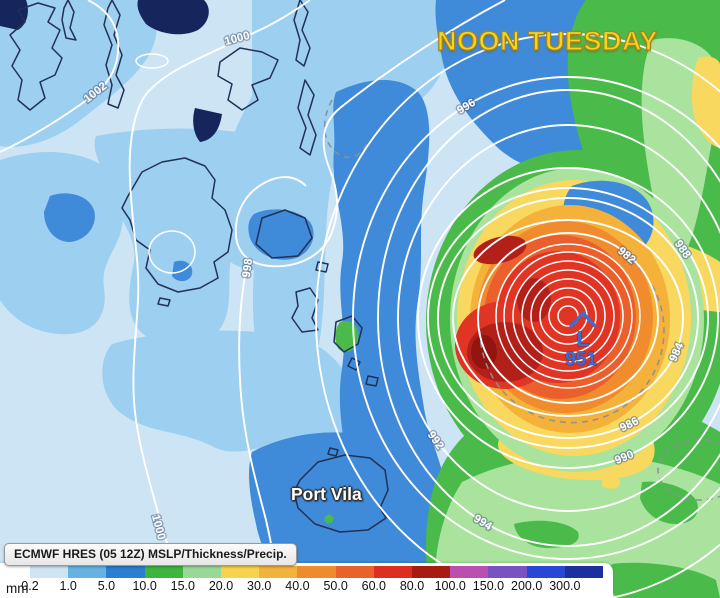 The image size is (720, 598). What do you see at coordinates (17, 588) in the screenshot?
I see `colorbar-unit: mm` at bounding box center [17, 588].